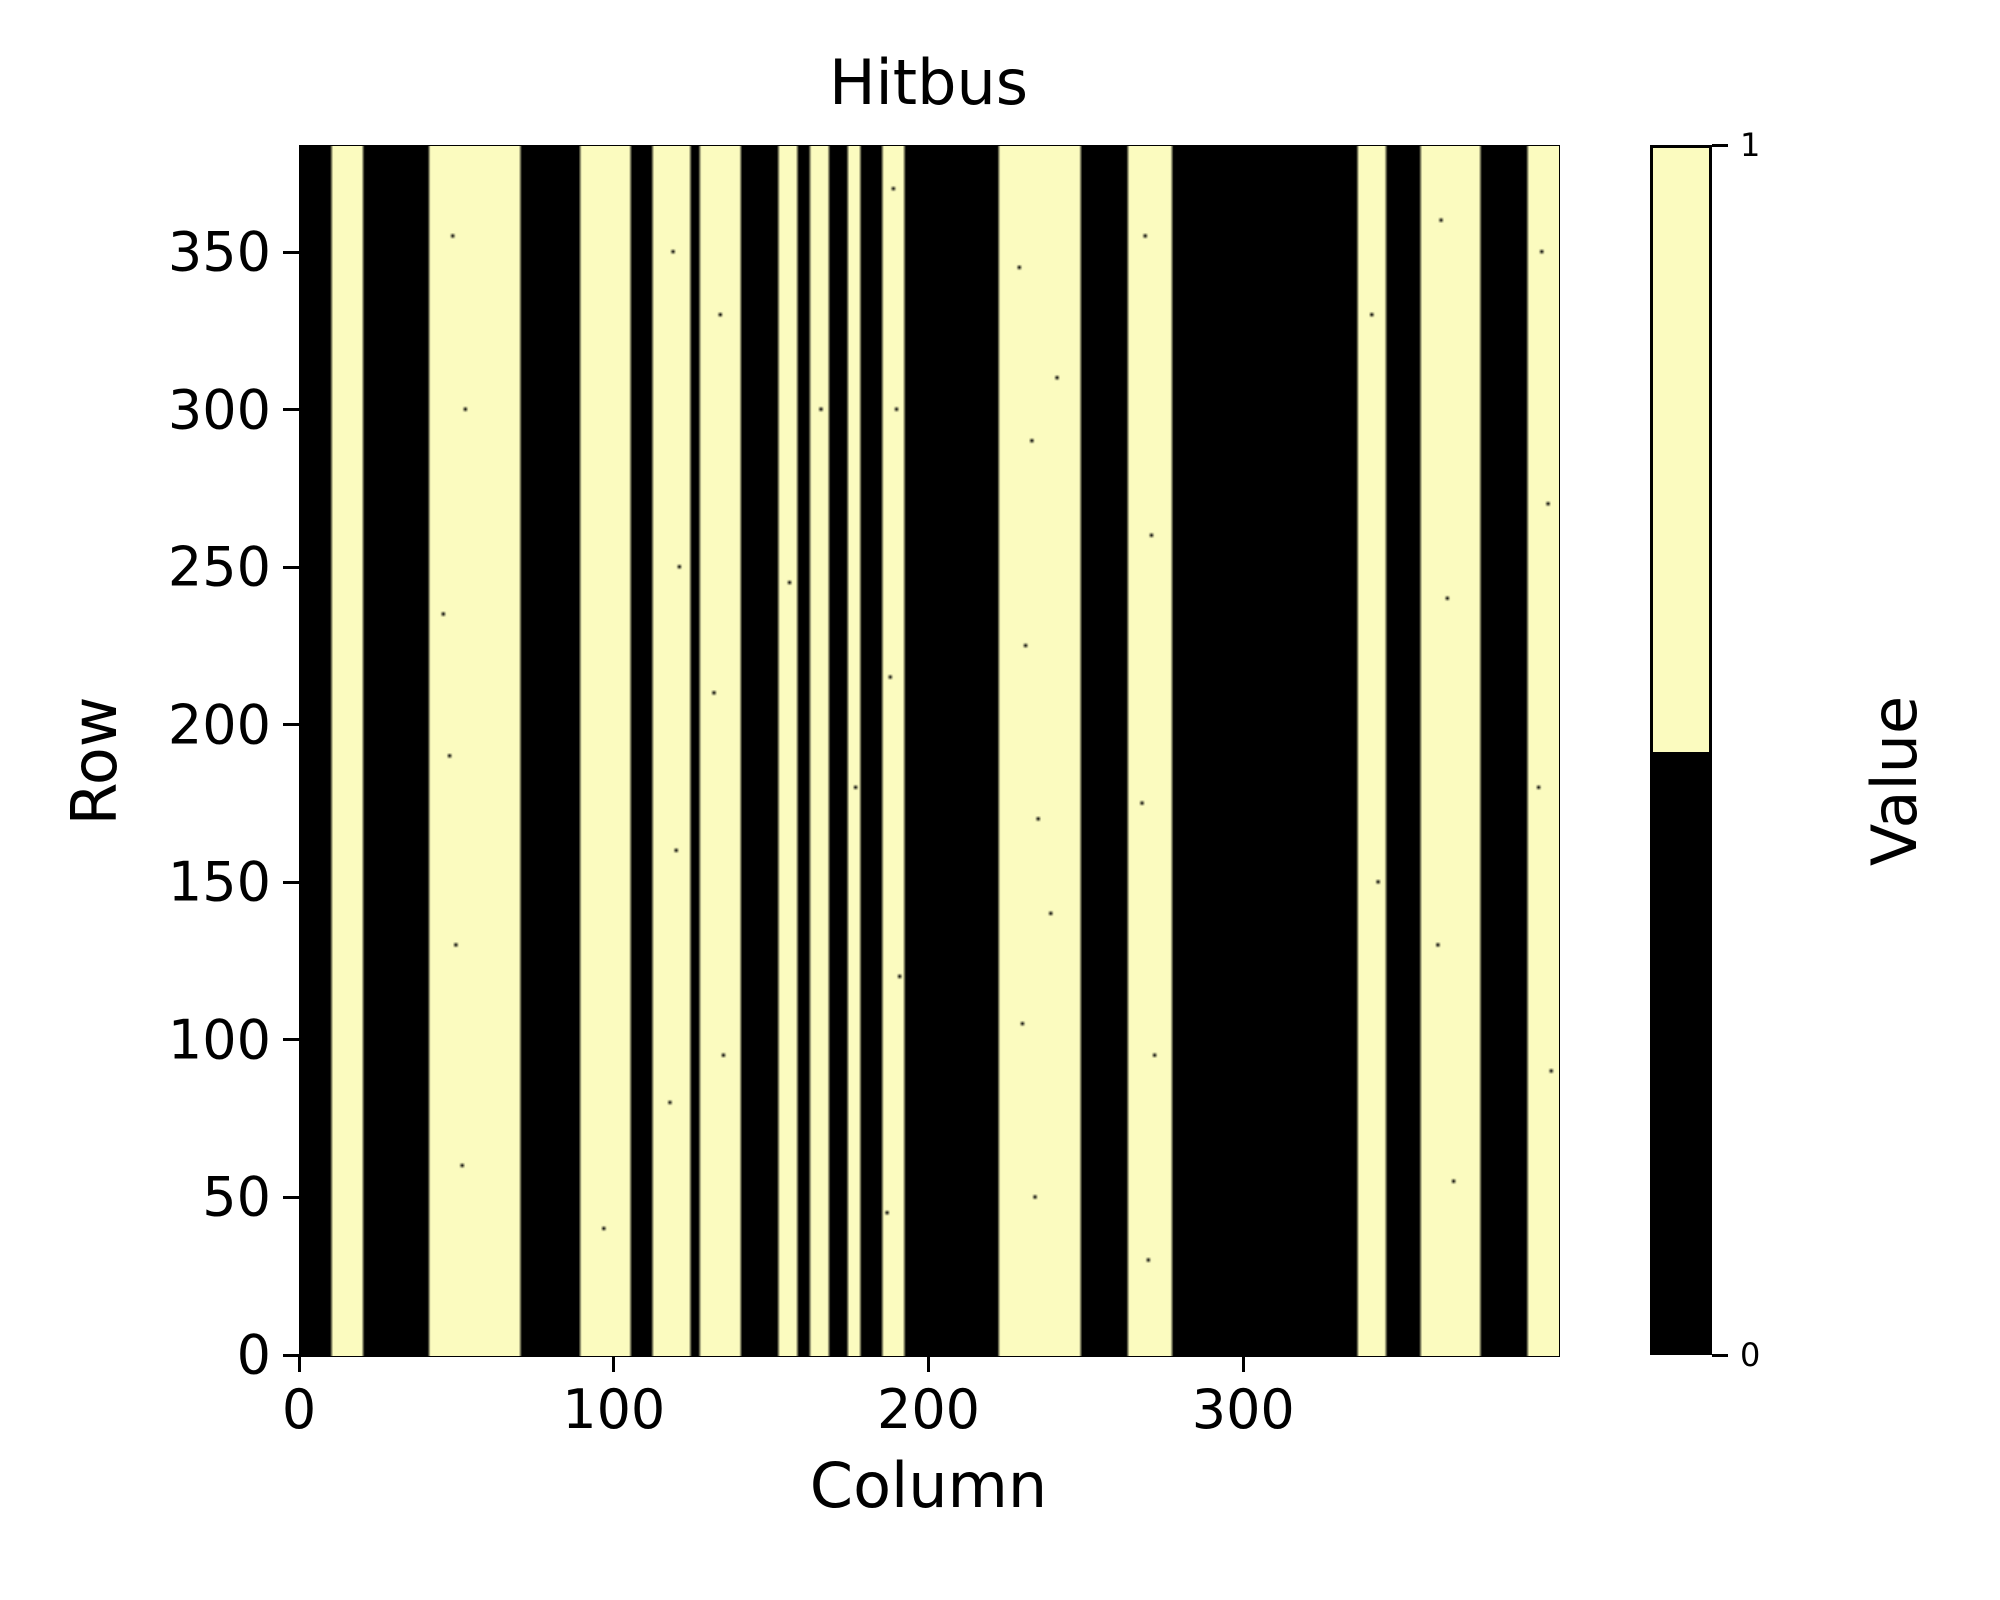  Describe the element at coordinates (1243, 1409) in the screenshot. I see `x-tick-label: 300` at that location.